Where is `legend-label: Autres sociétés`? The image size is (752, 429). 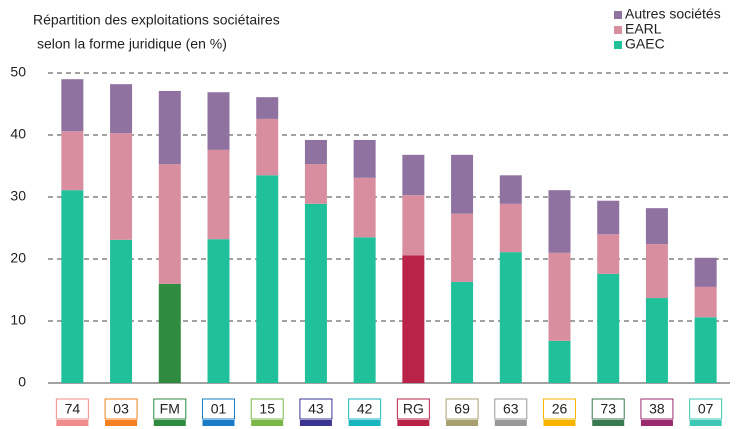
legend-label: Autres sociétés is located at coordinates (673, 14).